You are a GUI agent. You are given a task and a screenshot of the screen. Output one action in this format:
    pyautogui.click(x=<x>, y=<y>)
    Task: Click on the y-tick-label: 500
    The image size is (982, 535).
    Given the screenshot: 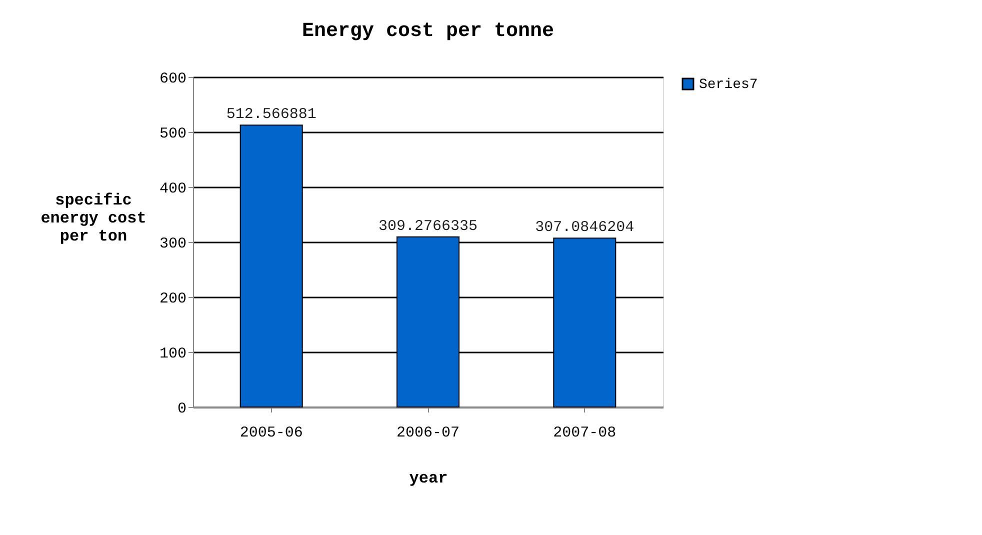 What is the action you would take?
    pyautogui.click(x=172, y=134)
    